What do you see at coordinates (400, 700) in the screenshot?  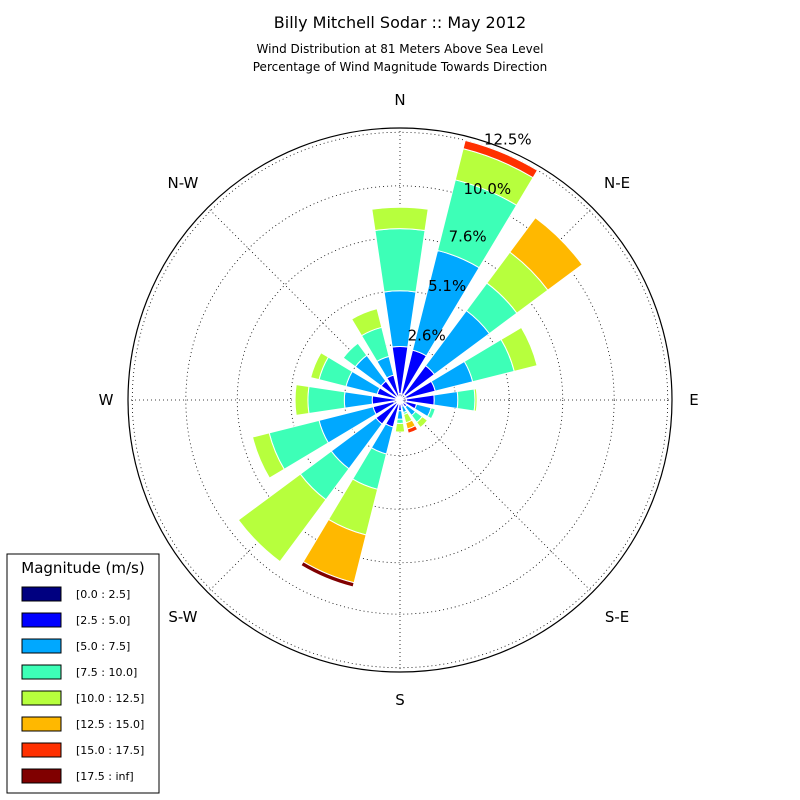 I see `direction-label-s: S` at bounding box center [400, 700].